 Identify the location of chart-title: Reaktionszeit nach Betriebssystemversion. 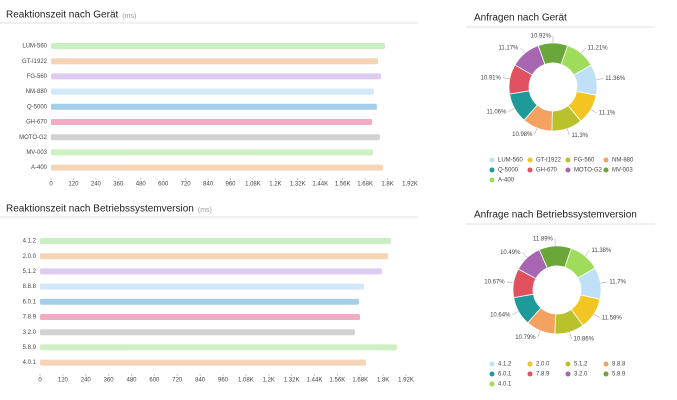
(100, 209).